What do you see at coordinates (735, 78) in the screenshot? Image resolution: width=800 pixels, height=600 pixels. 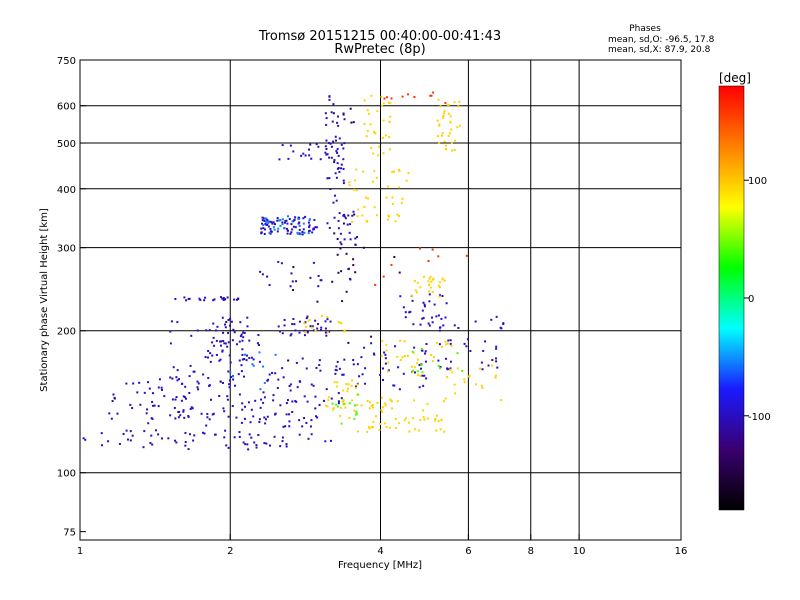 I see `colorbar-label: [deg]` at bounding box center [735, 78].